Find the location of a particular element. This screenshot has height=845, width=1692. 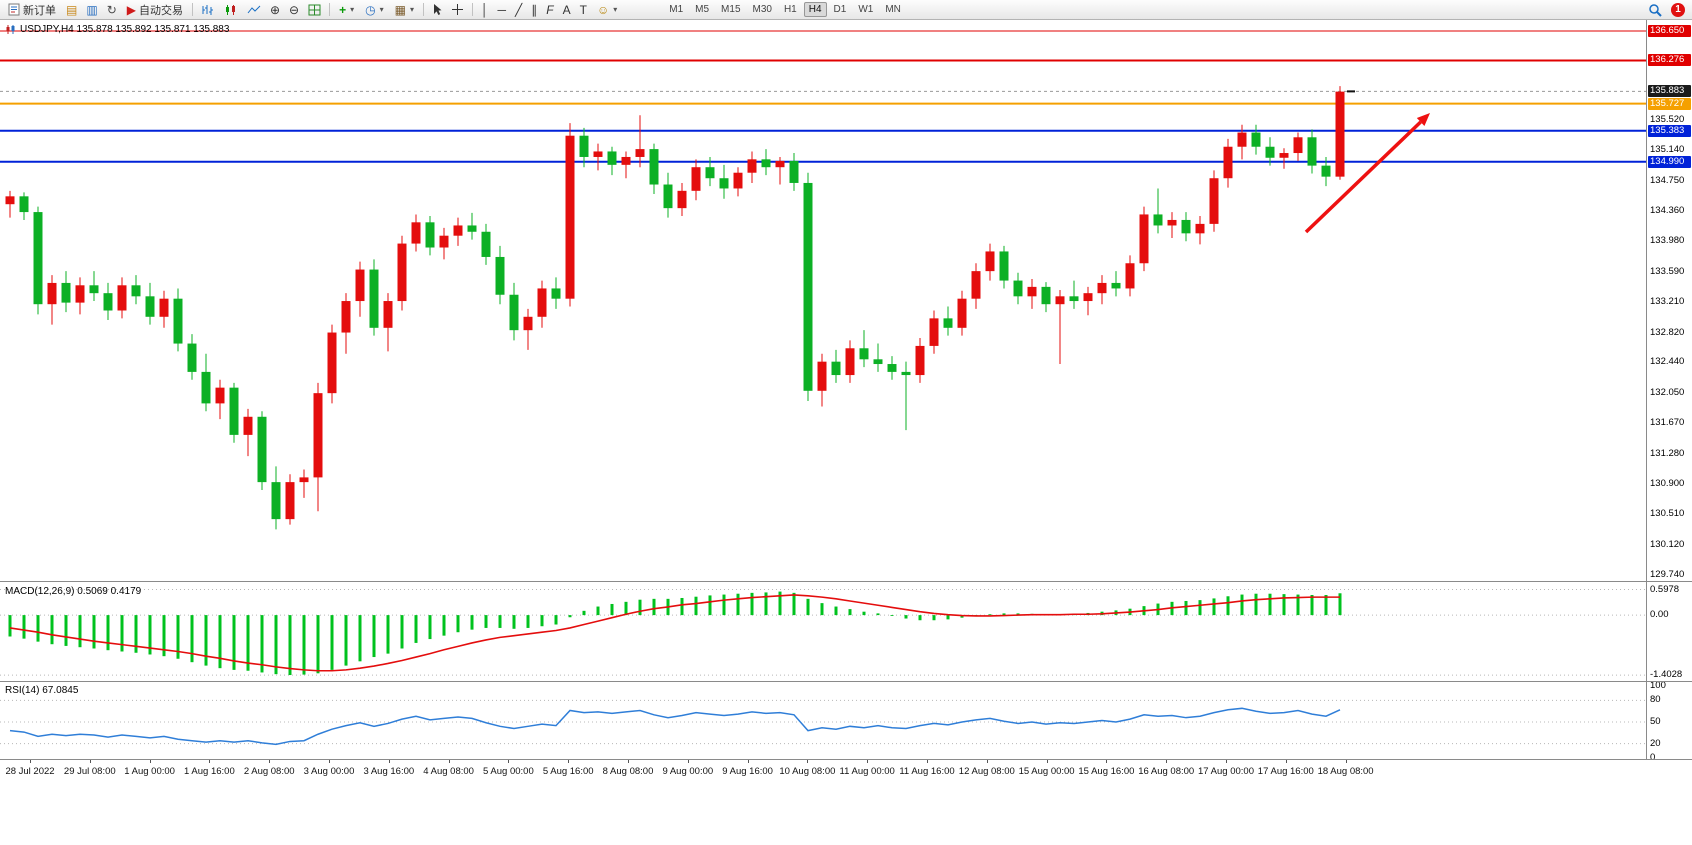

time-tick-label: 17 Aug 00:00 is located at coordinates (1226, 771).